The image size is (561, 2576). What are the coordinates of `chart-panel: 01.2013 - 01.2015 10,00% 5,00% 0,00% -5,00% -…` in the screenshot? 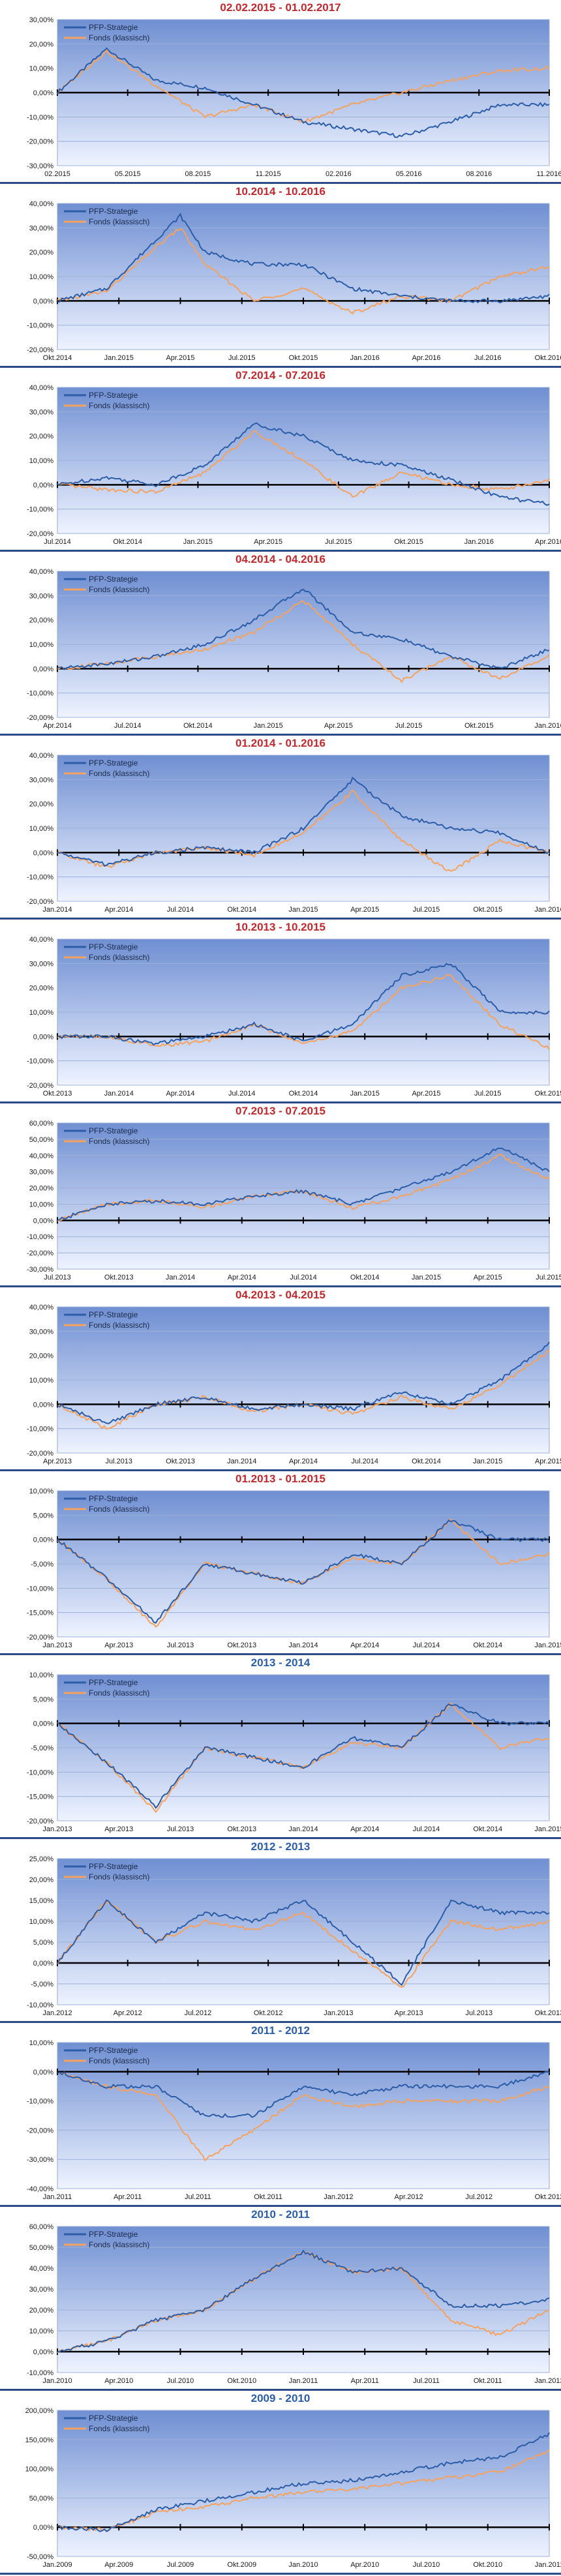 It's located at (280, 1563).